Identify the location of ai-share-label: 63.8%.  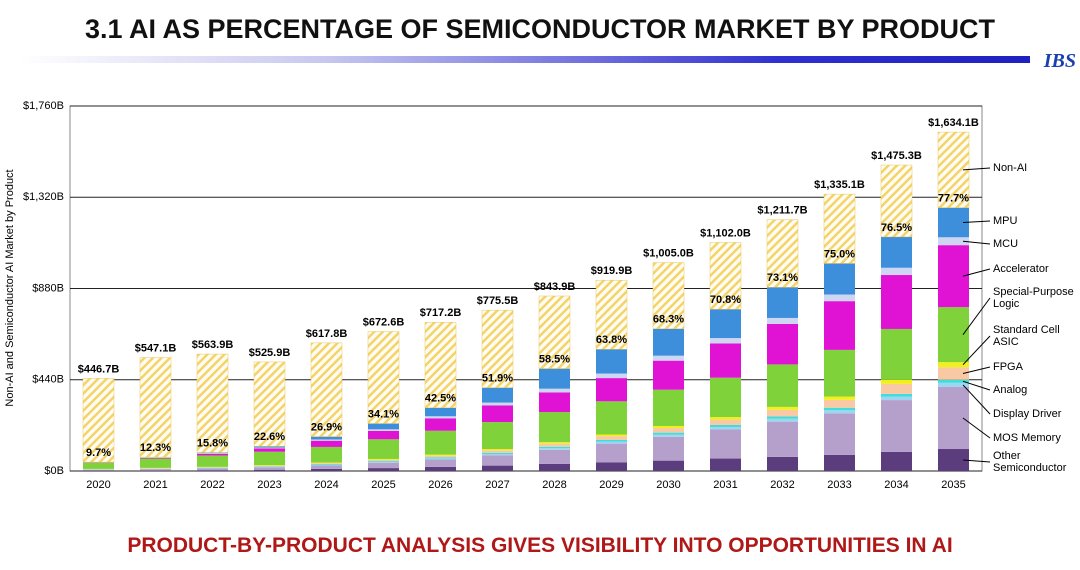
(611, 340).